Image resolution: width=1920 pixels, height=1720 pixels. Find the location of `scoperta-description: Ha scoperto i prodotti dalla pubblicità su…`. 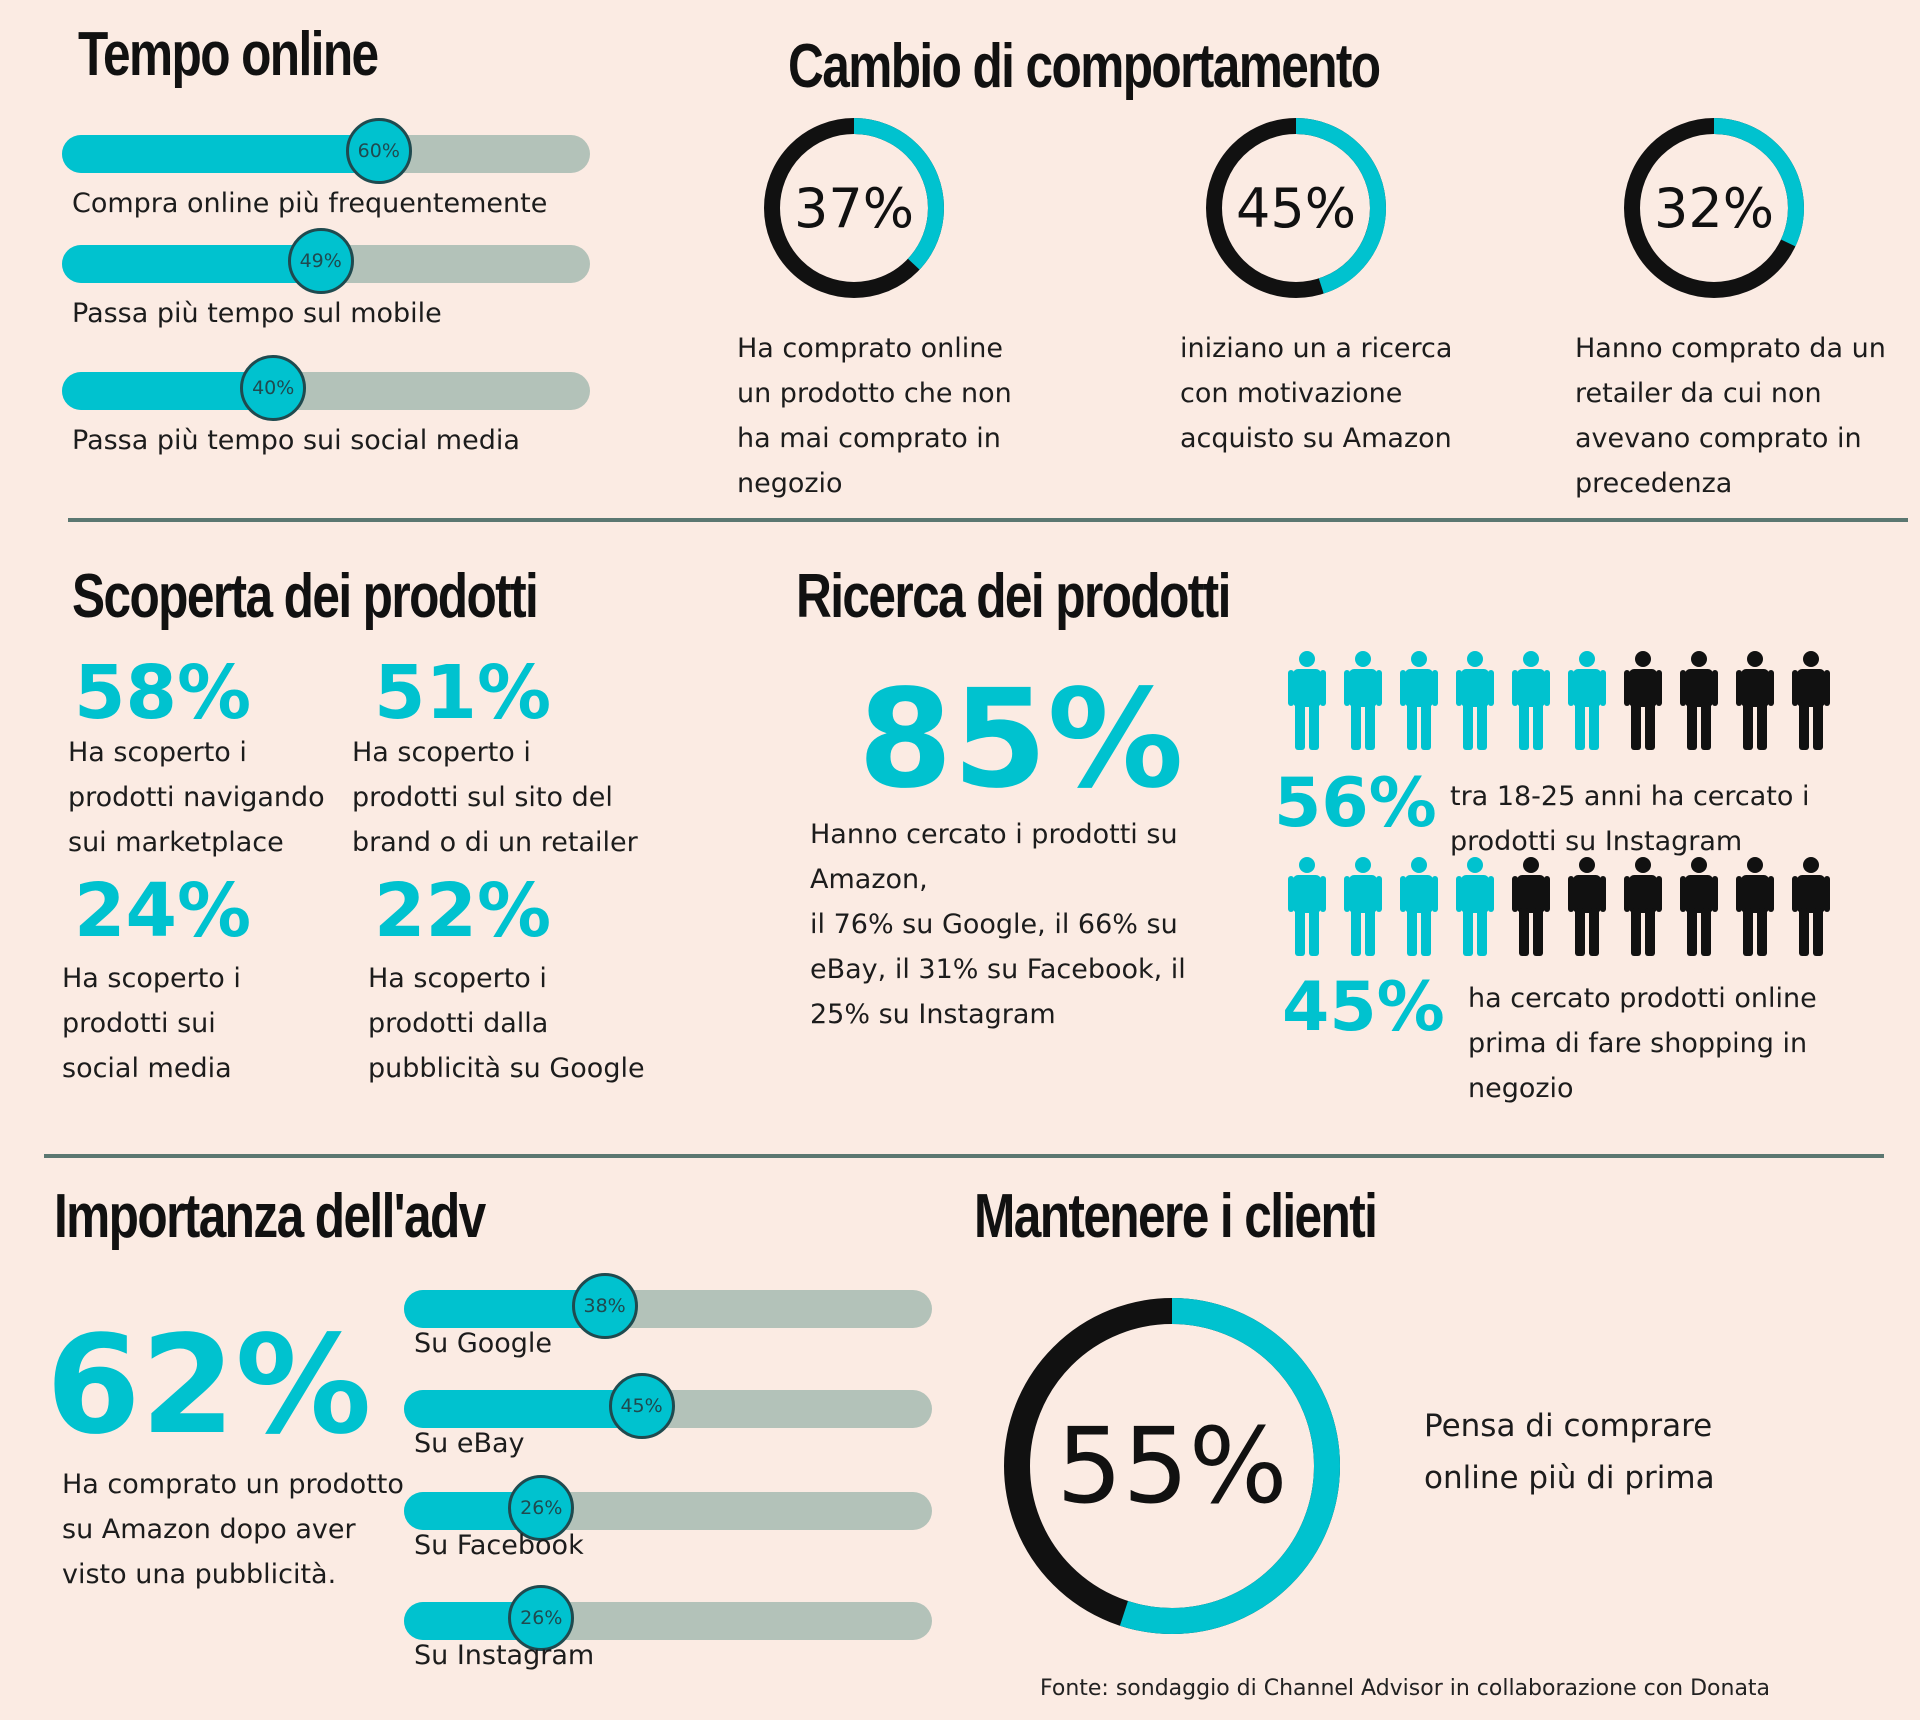

scoperta-description: Ha scoperto i prodotti dalla pubblicità su… is located at coordinates (518, 1023).